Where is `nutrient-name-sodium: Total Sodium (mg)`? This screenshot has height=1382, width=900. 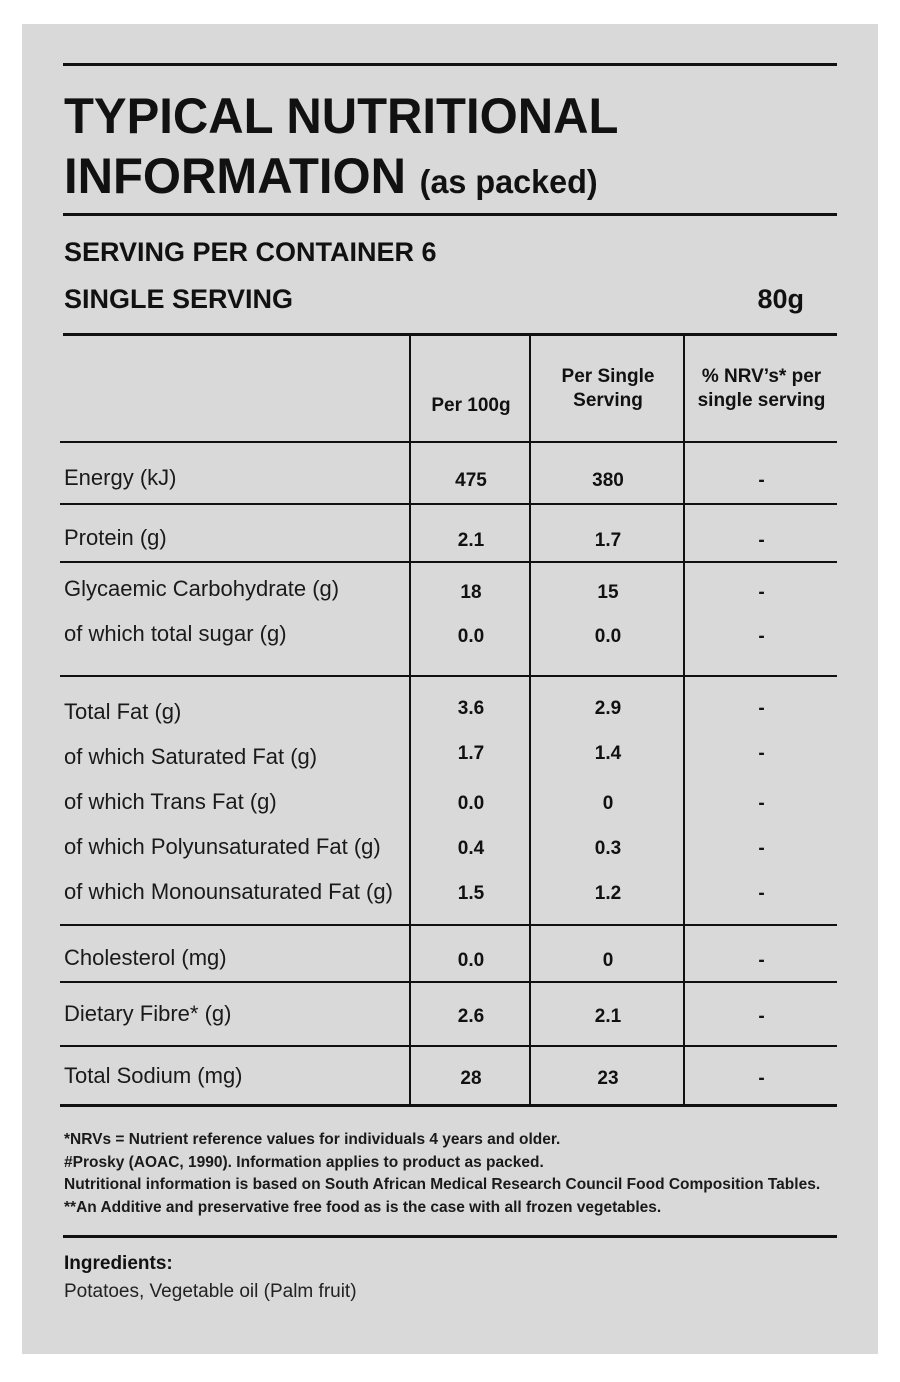
nutrient-name-sodium: Total Sodium (mg) is located at coordinates (153, 1075).